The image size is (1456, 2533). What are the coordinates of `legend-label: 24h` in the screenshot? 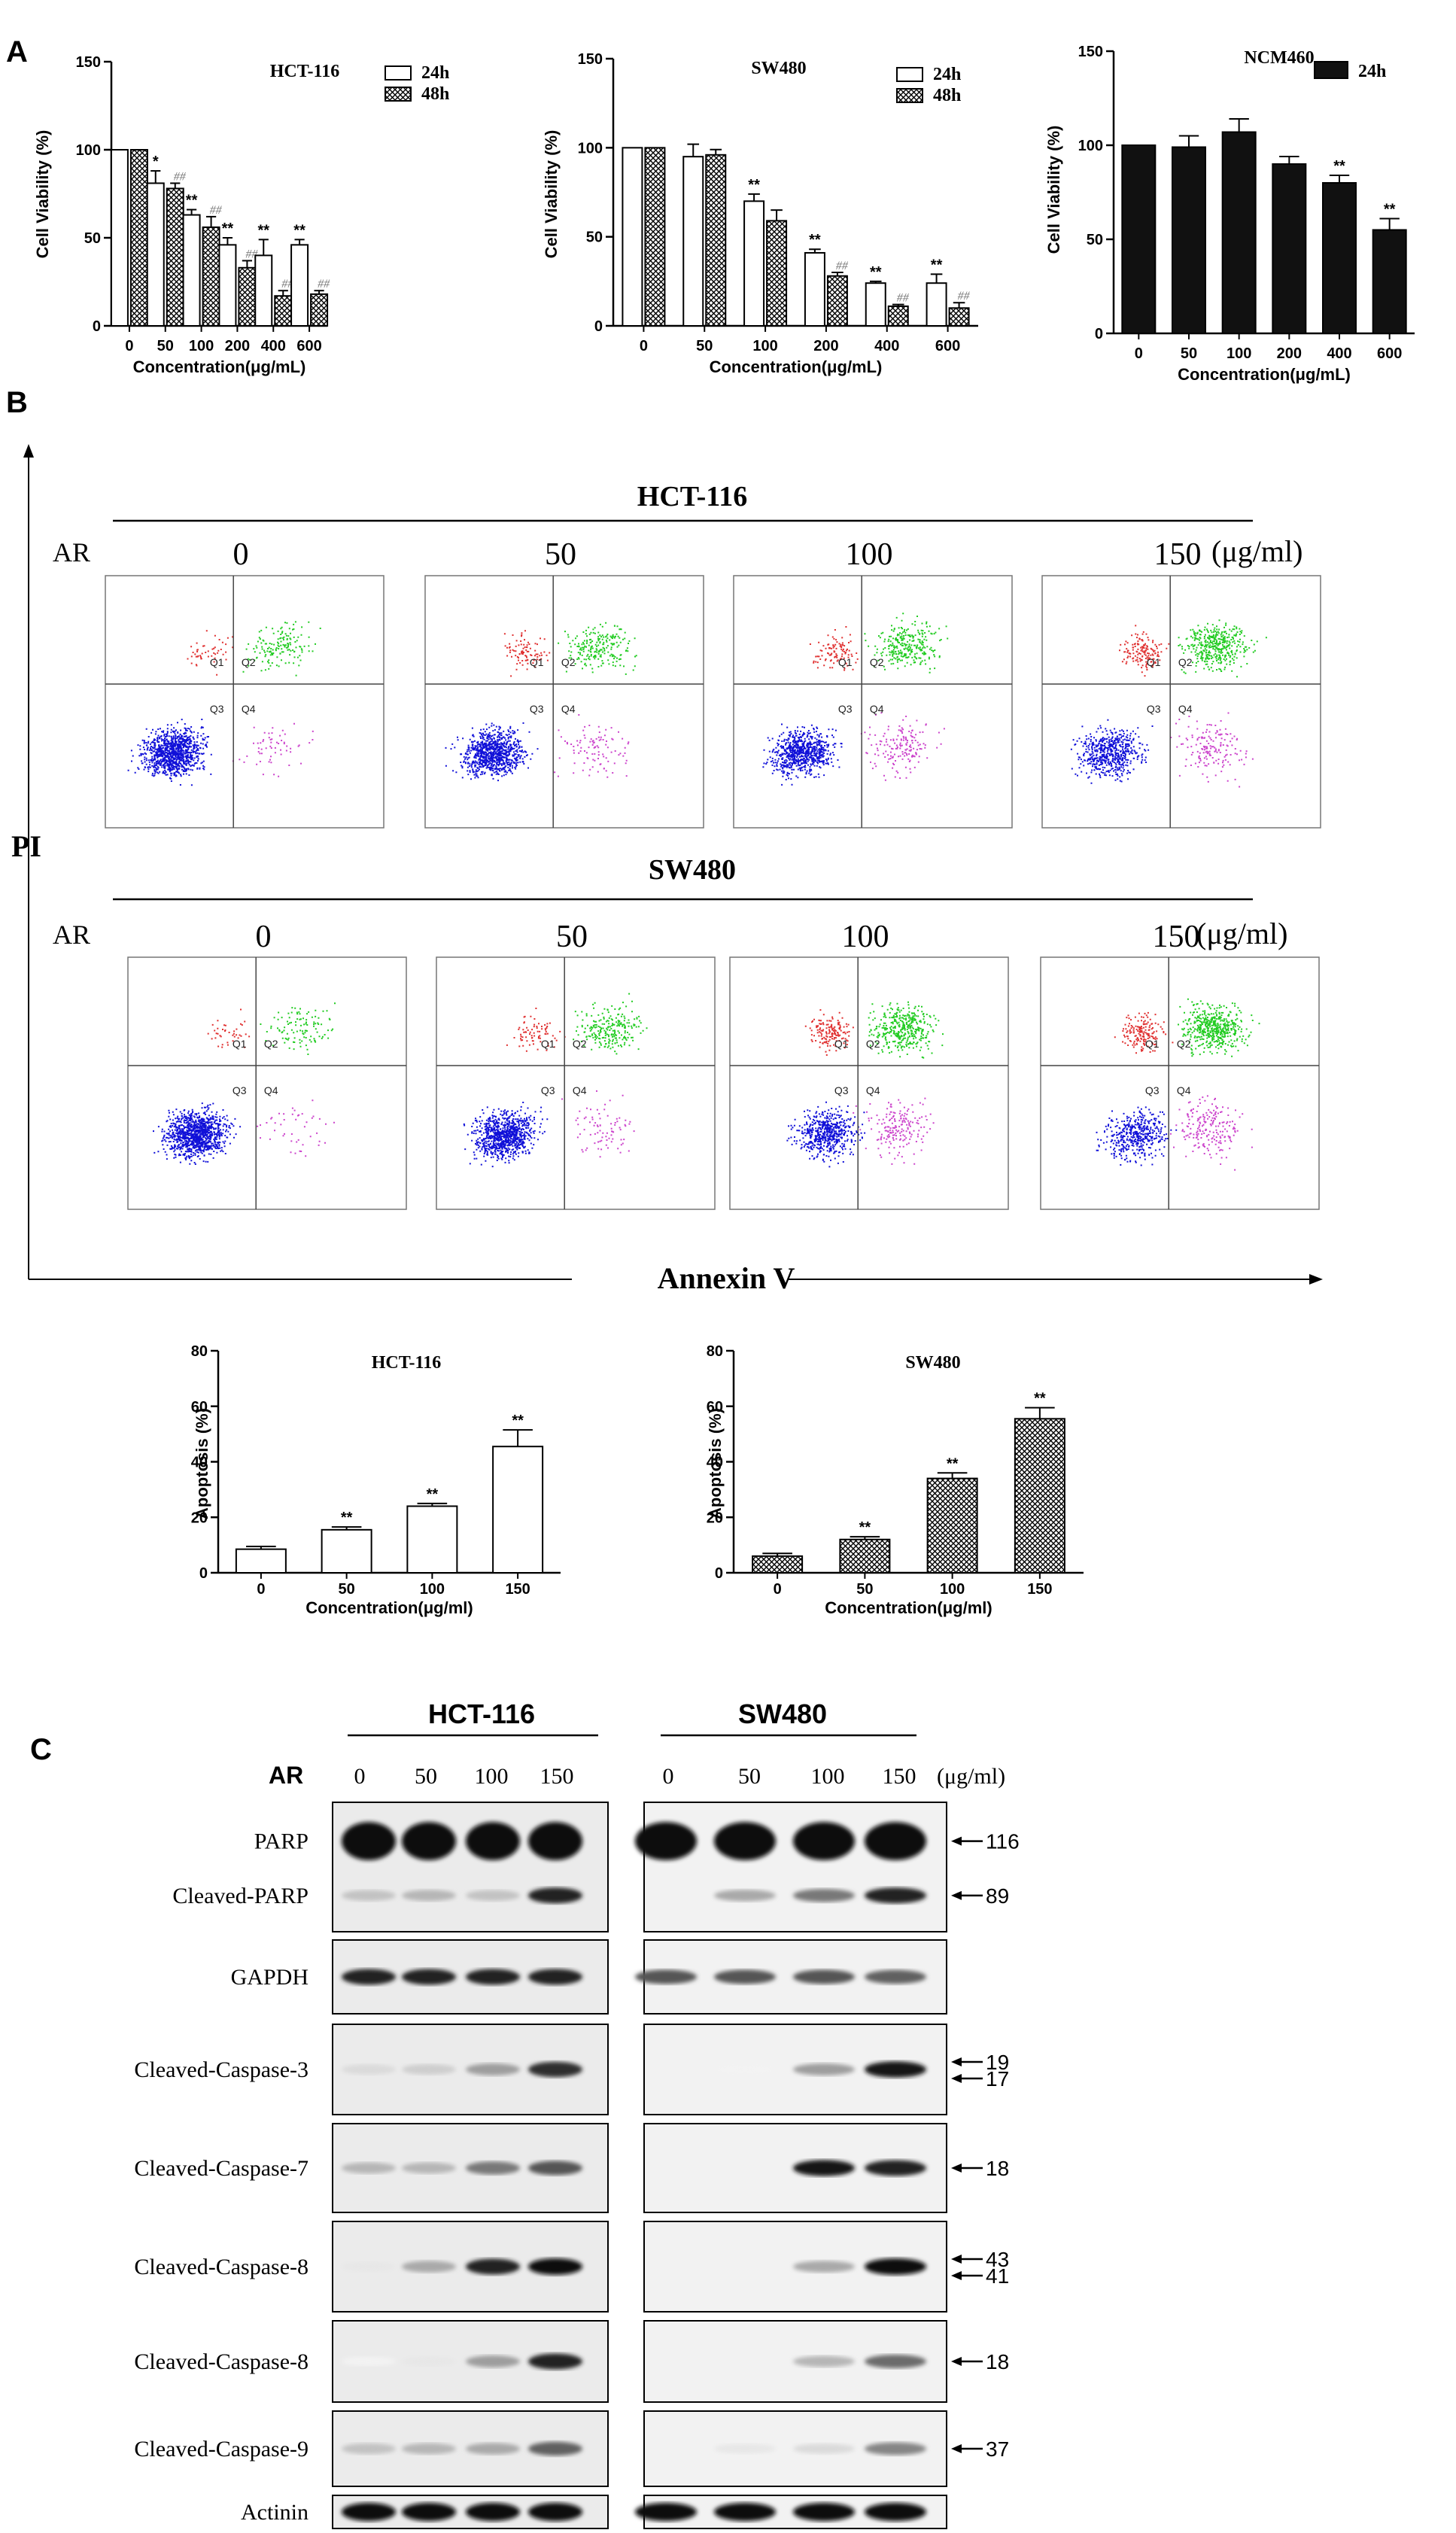 It's located at (947, 74).